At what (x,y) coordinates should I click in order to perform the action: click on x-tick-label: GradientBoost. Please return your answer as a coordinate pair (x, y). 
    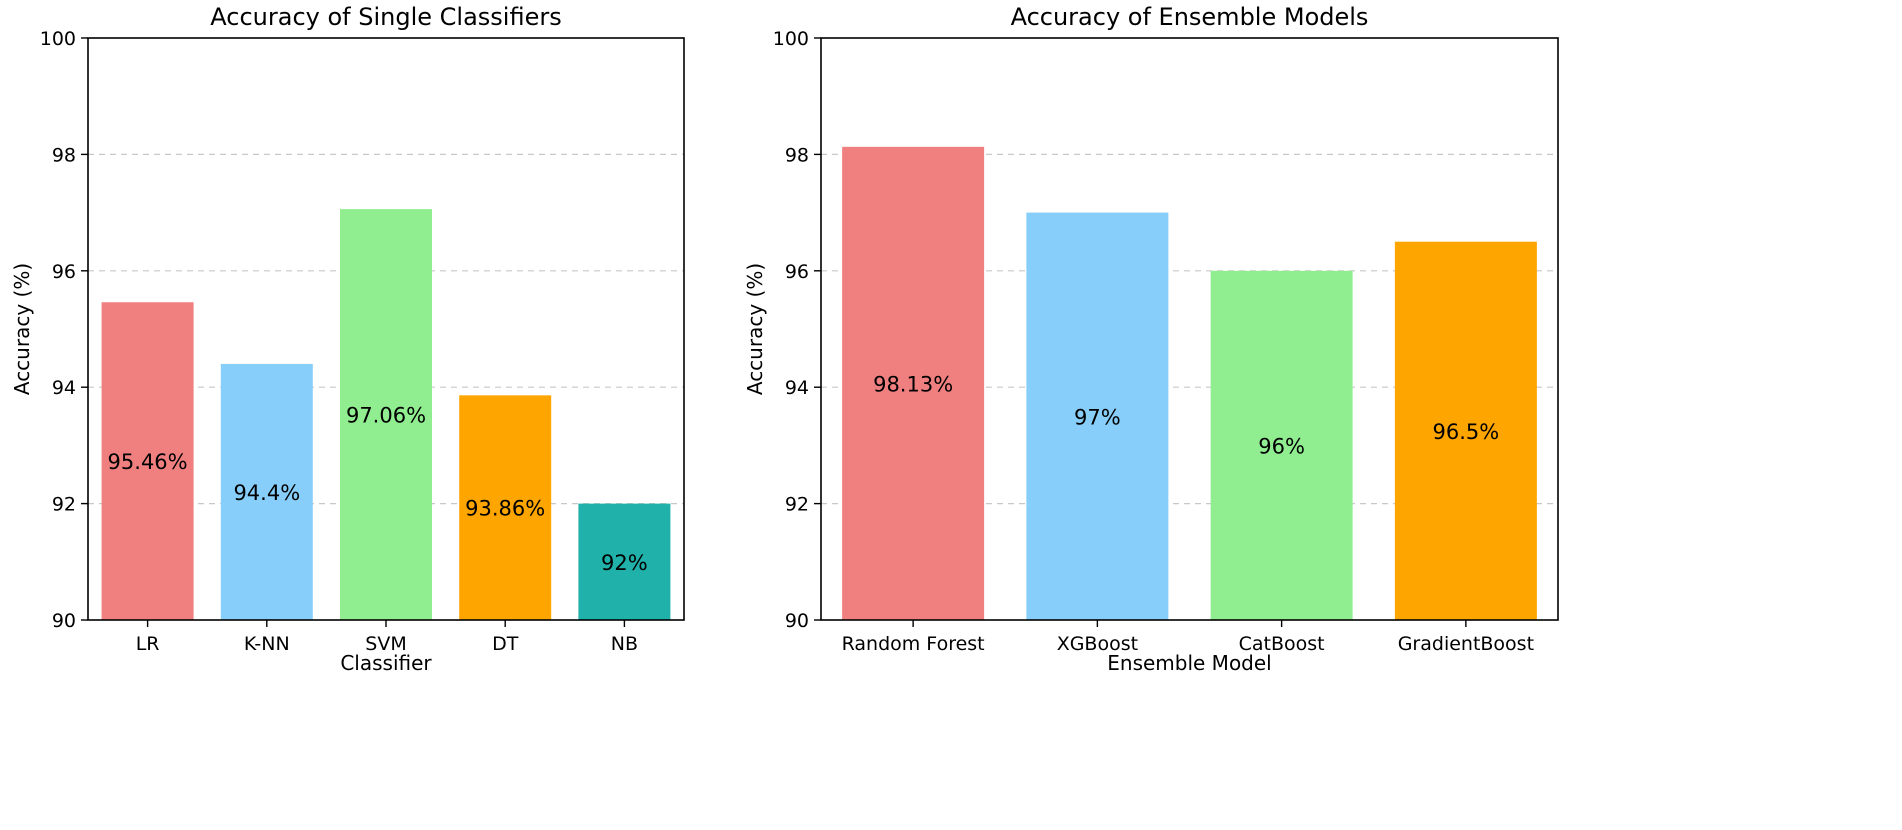
    Looking at the image, I should click on (1466, 644).